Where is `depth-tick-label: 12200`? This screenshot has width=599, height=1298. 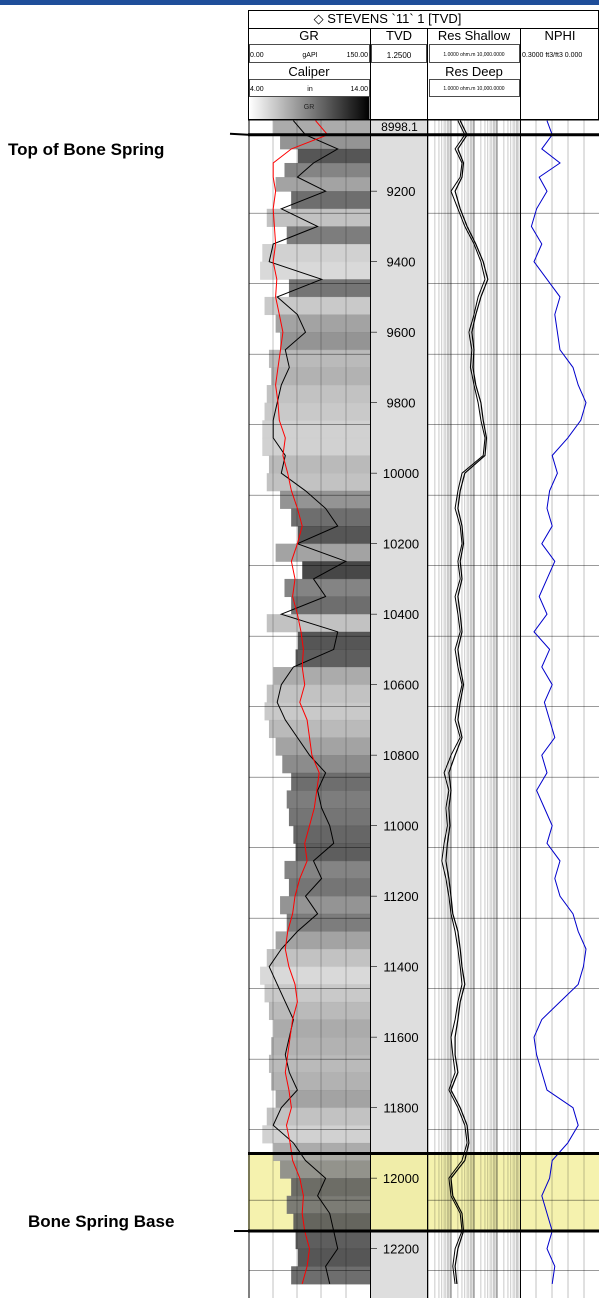
depth-tick-label: 12200 is located at coordinates (401, 1249).